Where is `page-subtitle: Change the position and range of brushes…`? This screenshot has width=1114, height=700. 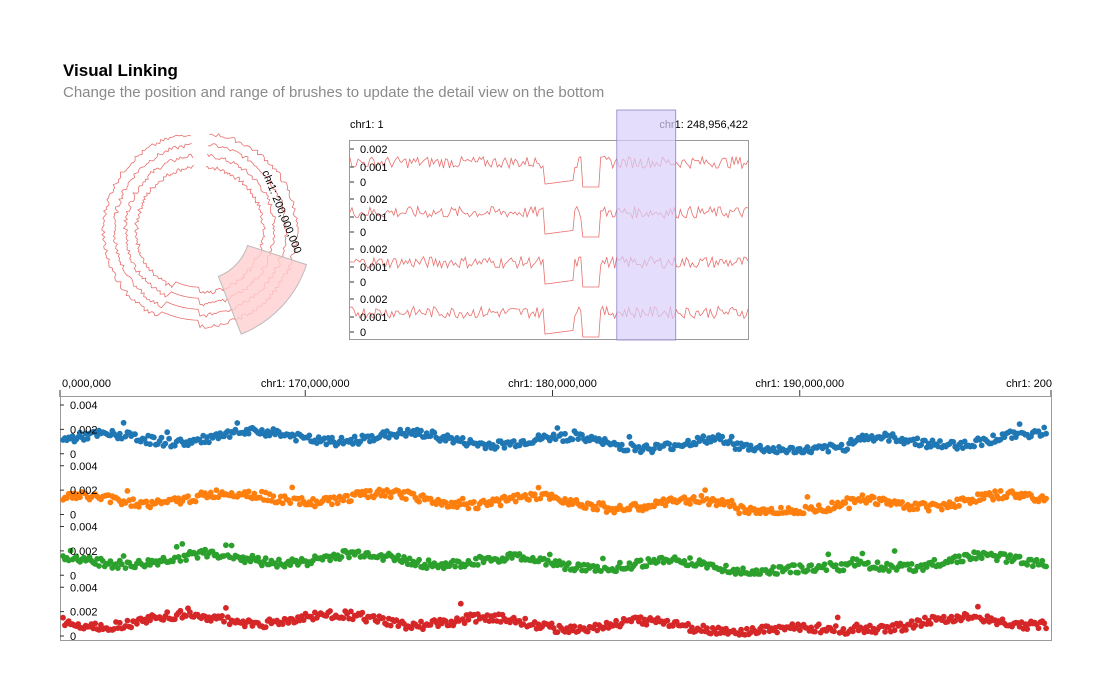 page-subtitle: Change the position and range of brushes… is located at coordinates (334, 92).